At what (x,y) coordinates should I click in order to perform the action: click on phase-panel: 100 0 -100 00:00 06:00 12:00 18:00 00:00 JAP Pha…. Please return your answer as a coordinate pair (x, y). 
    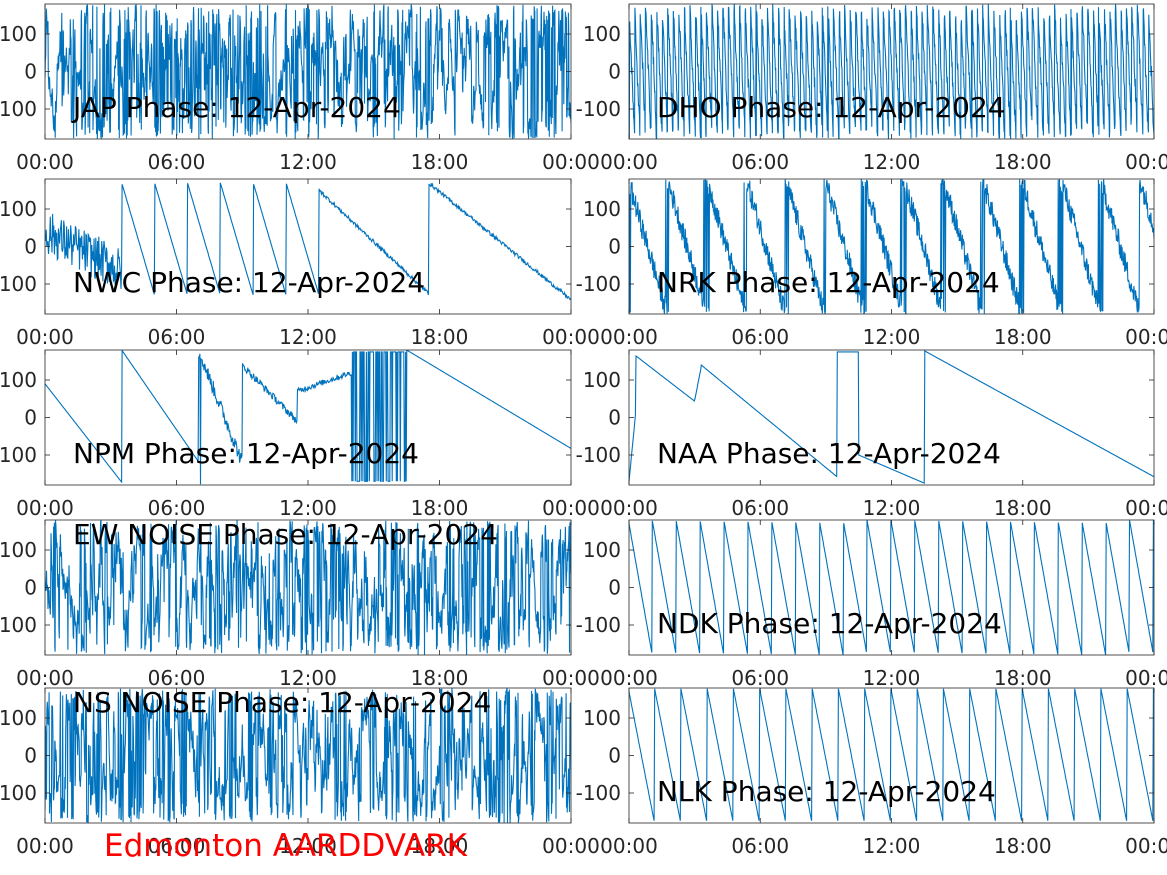
    Looking at the image, I should click on (300, 88).